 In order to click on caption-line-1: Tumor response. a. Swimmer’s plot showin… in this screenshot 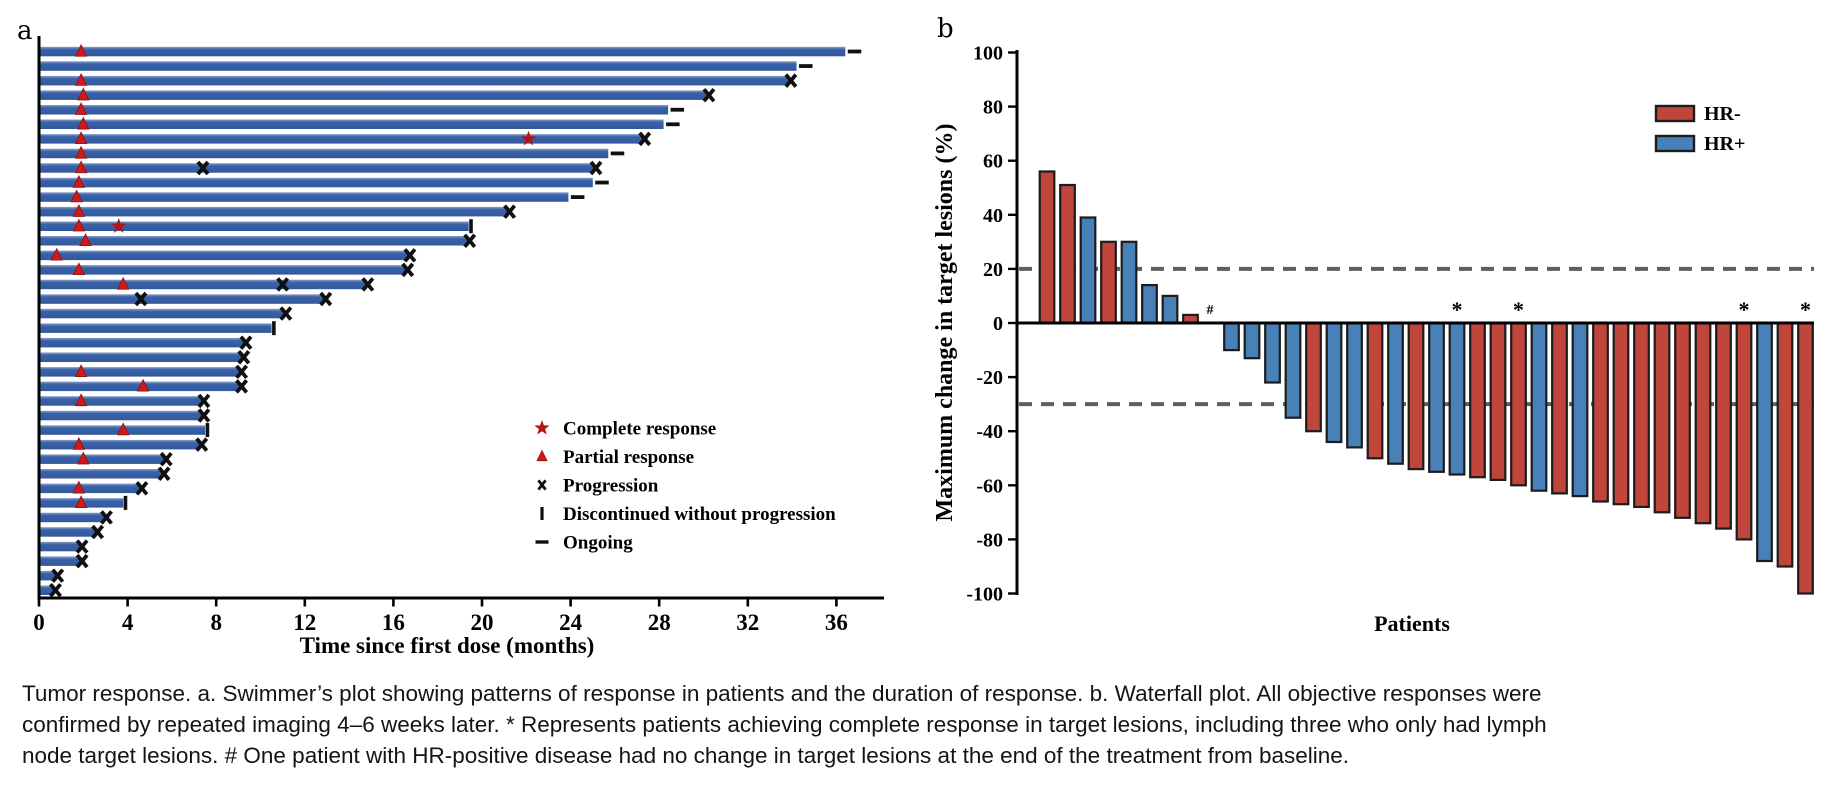, I will do `click(782, 693)`.